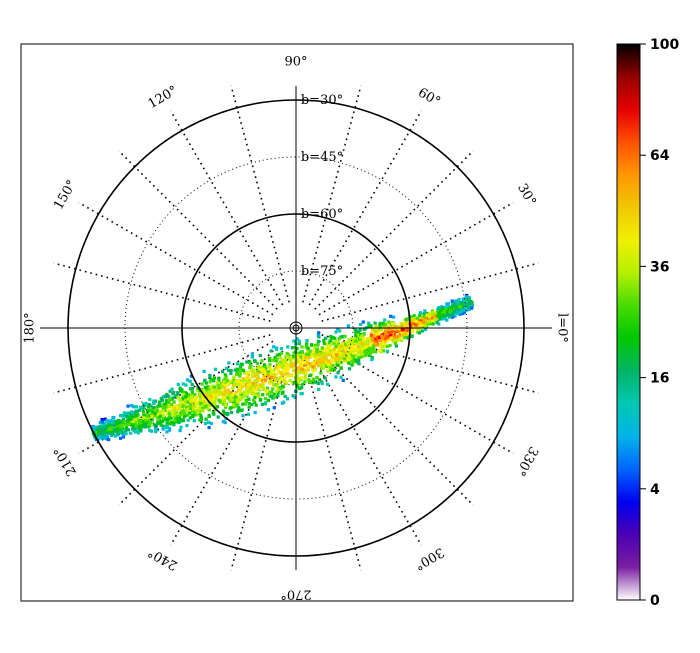 This screenshot has width=700, height=653. What do you see at coordinates (659, 323) in the screenshot?
I see `colorbar-ticks: 0 4 16 36 64 100` at bounding box center [659, 323].